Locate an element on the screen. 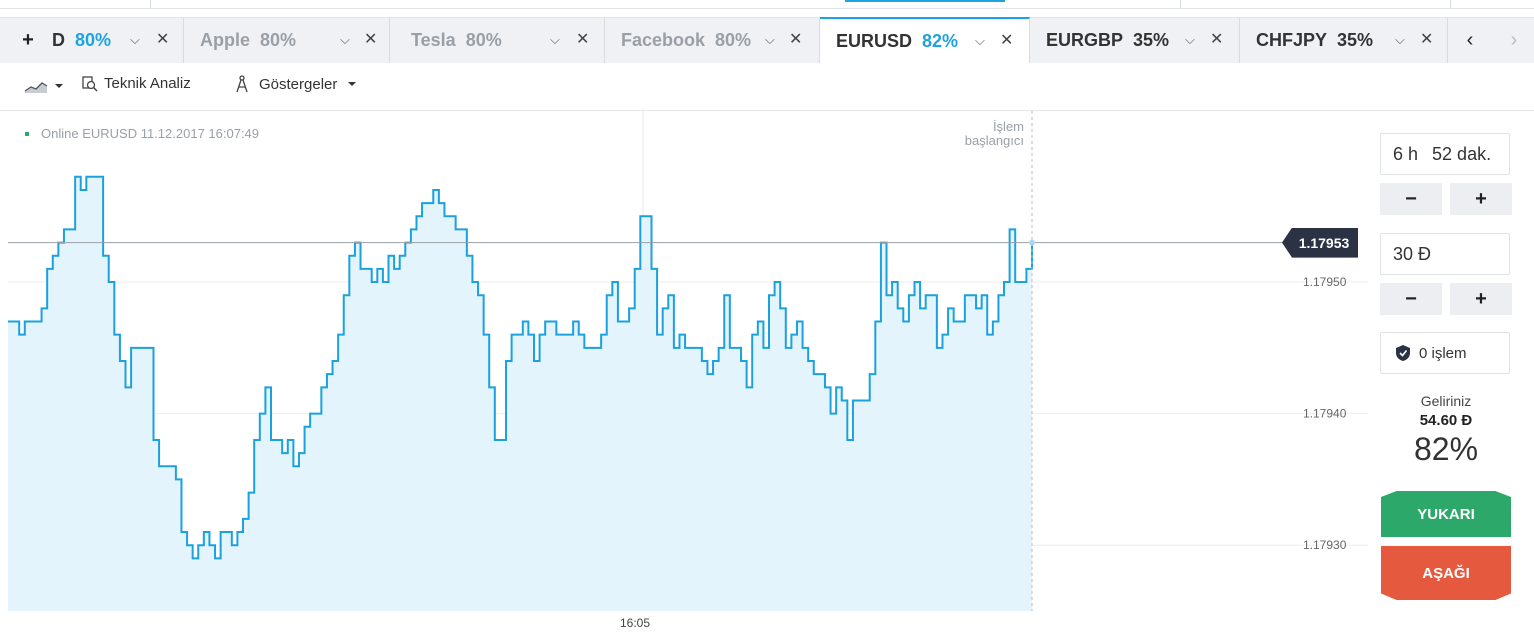 This screenshot has height=633, width=1534. indicators-label: Göstergeler is located at coordinates (298, 84).